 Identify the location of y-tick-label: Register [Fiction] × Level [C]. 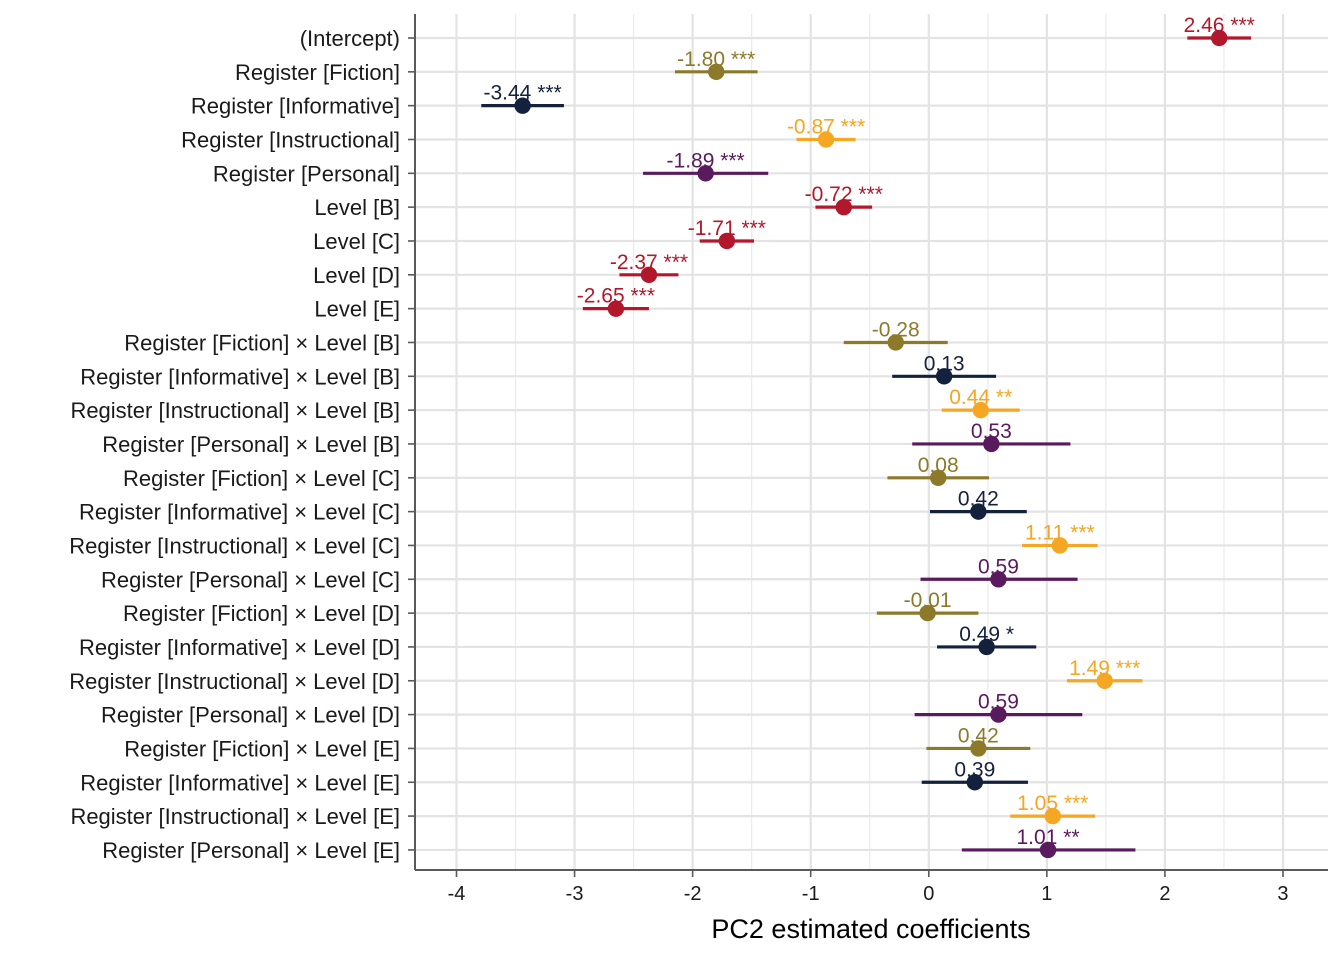
(261, 478).